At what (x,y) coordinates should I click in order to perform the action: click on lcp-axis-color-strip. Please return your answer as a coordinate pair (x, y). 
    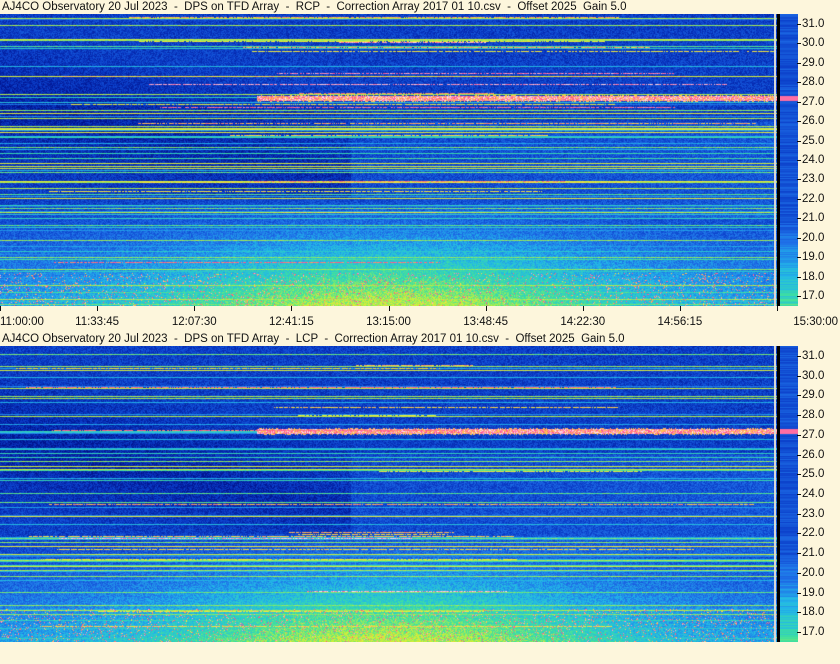
    Looking at the image, I should click on (789, 494).